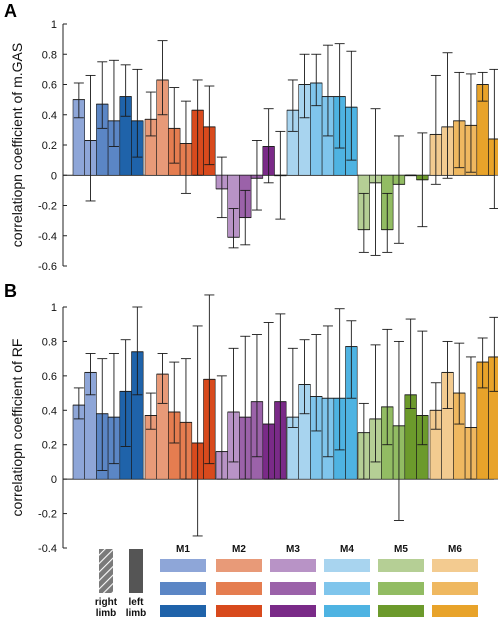  What do you see at coordinates (106, 571) in the screenshot?
I see `right-limb-swatch` at bounding box center [106, 571].